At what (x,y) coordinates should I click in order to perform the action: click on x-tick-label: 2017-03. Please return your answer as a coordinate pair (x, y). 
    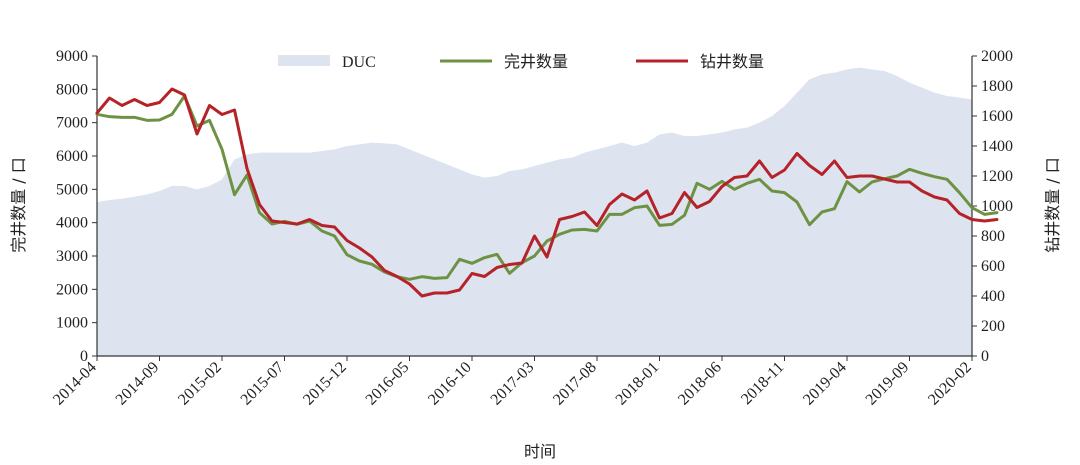
    Looking at the image, I should click on (513, 384).